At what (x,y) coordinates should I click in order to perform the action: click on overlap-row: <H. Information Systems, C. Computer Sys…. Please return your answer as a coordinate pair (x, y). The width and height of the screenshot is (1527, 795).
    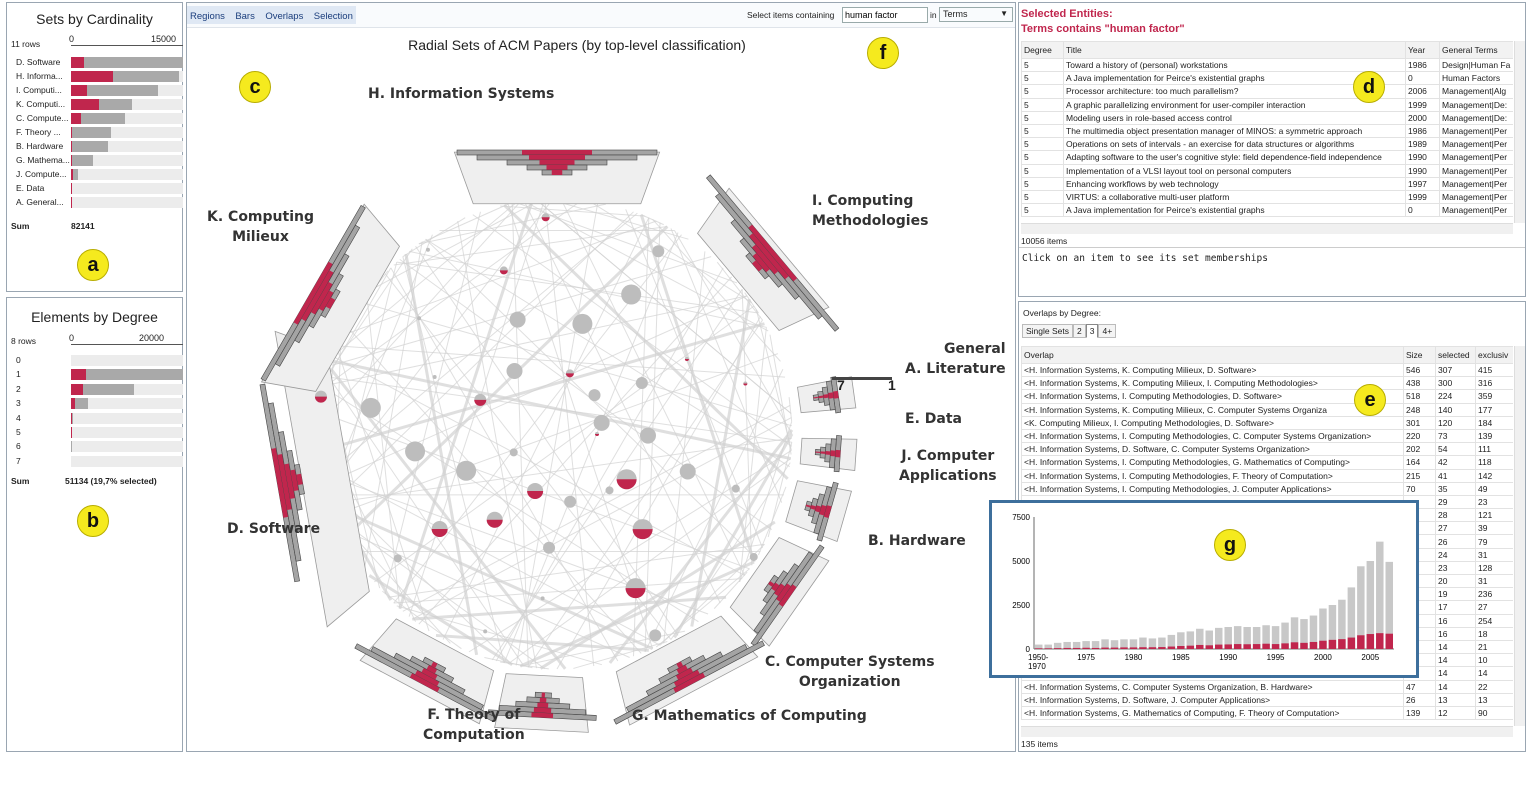
    Looking at the image, I should click on (1267, 686).